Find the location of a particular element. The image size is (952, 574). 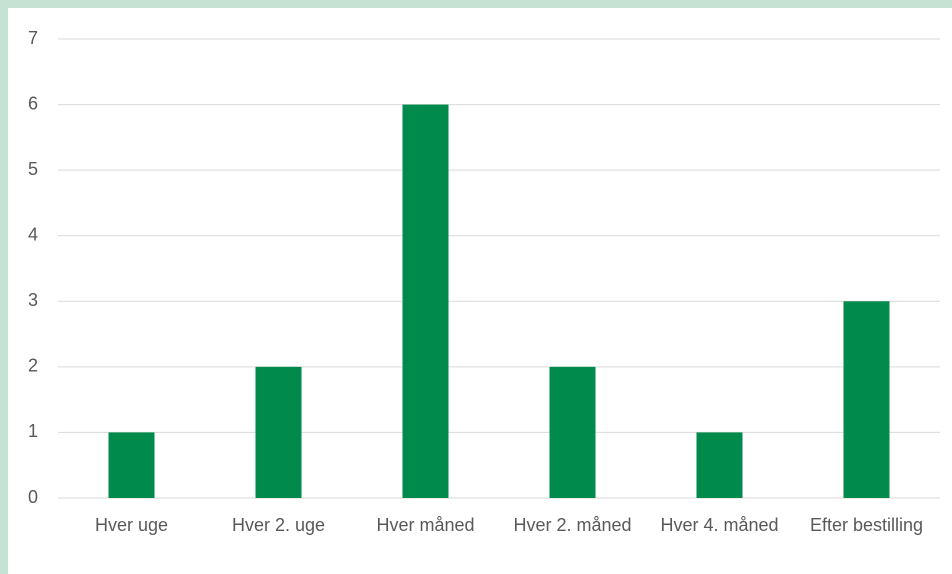

x-tick-label: Hver 4. måned is located at coordinates (719, 525).